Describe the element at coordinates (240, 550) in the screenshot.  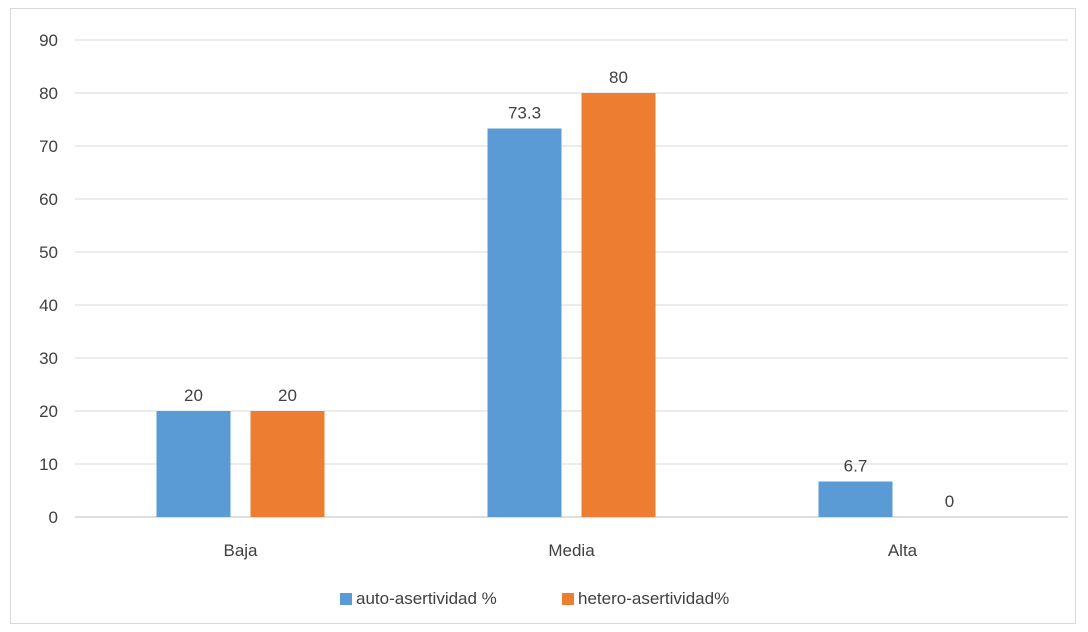
I see `x-tick-label-baja: Baja` at that location.